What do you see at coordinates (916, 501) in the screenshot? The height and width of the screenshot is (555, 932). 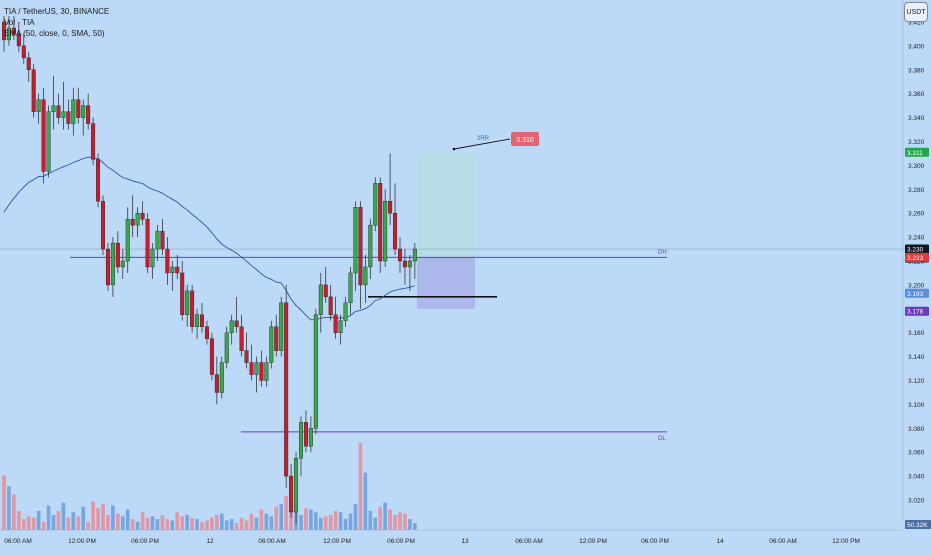 I see `price-tick-label: 3.020` at bounding box center [916, 501].